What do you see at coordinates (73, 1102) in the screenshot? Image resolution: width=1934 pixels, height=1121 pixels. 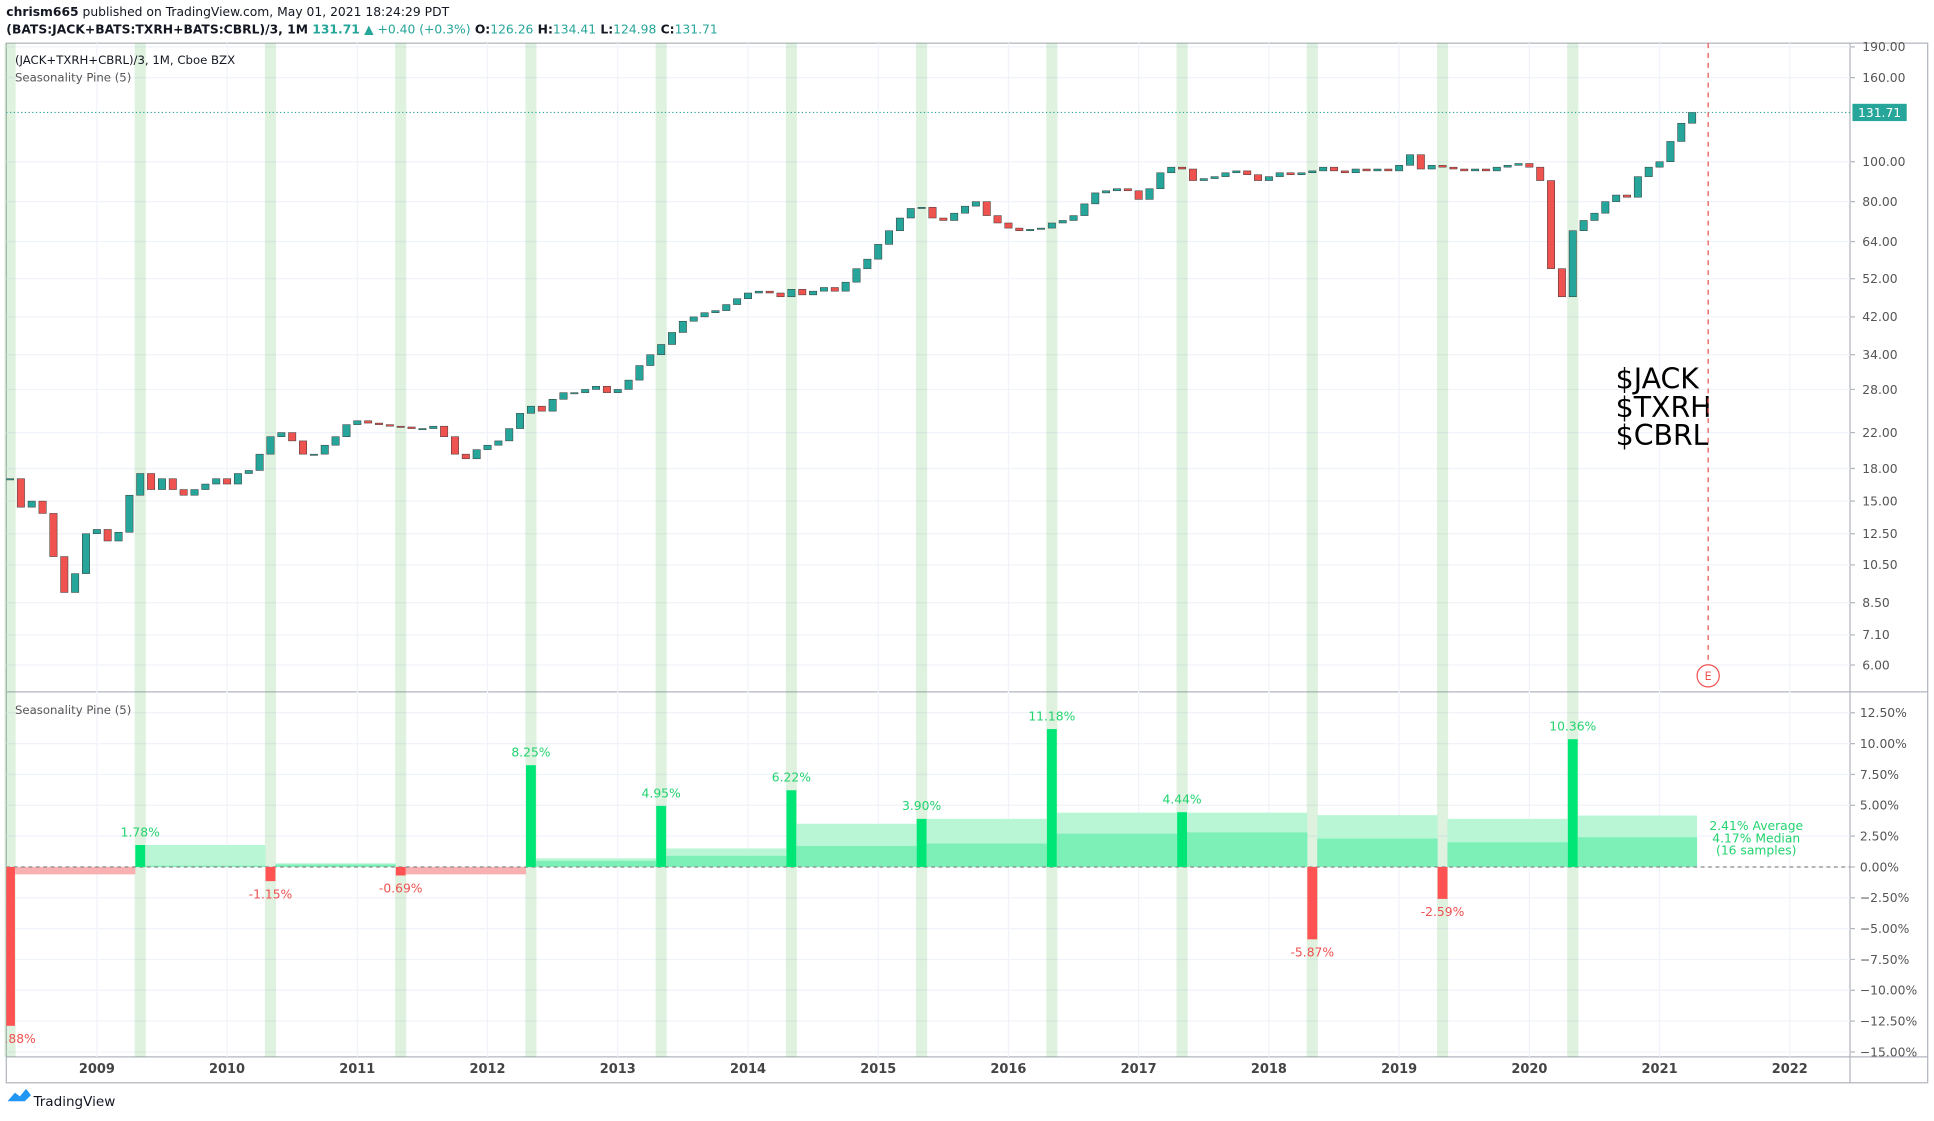 I see `footer: TradingView` at bounding box center [73, 1102].